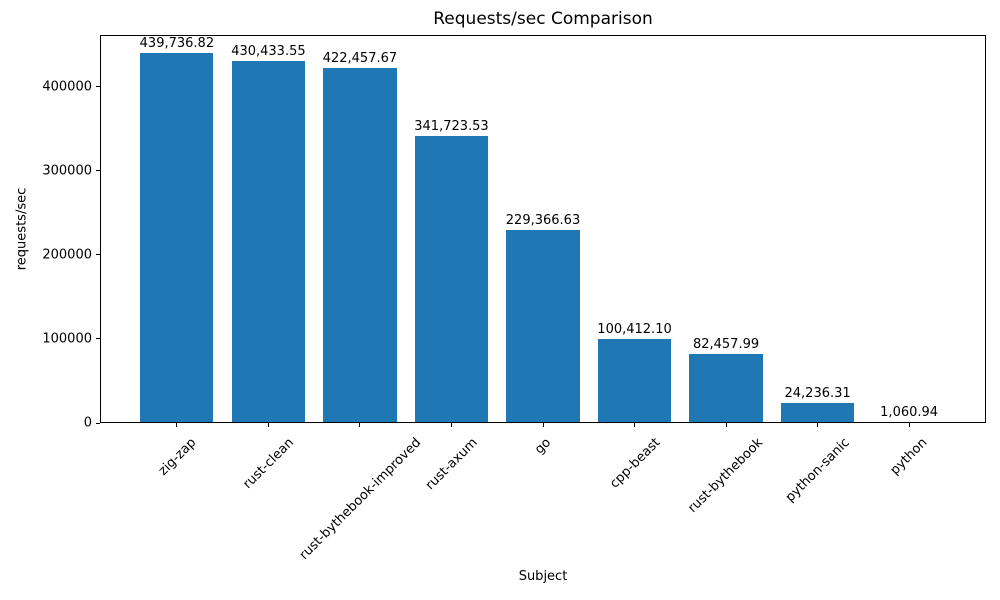 This screenshot has width=1000, height=600. What do you see at coordinates (67, 339) in the screenshot?
I see `y-tick-label: 100000` at bounding box center [67, 339].